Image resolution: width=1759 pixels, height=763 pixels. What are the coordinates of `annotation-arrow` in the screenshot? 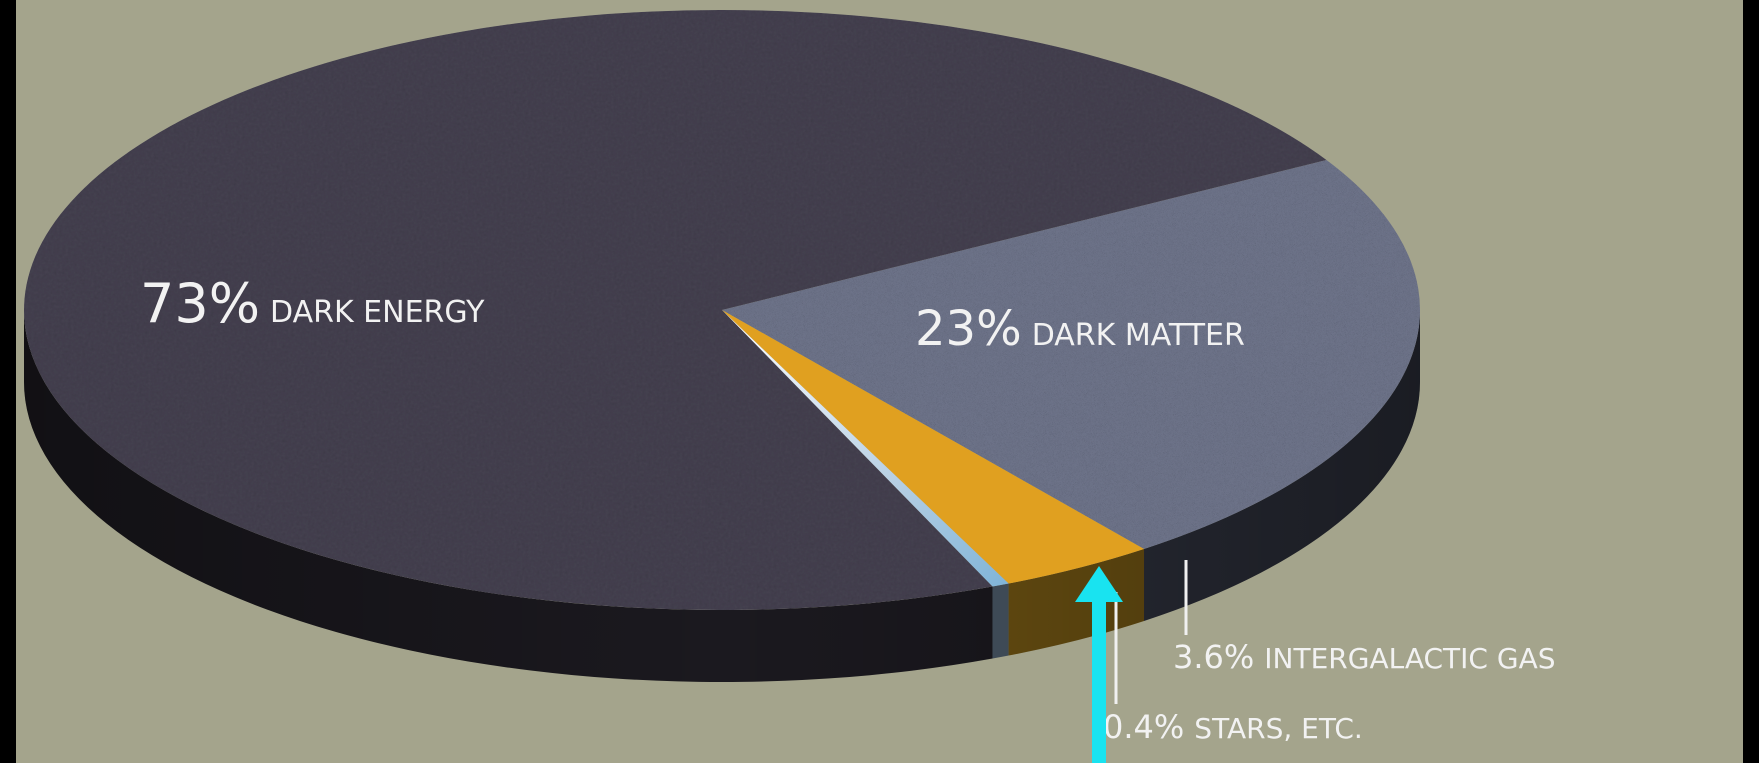 It's located at (1099, 664).